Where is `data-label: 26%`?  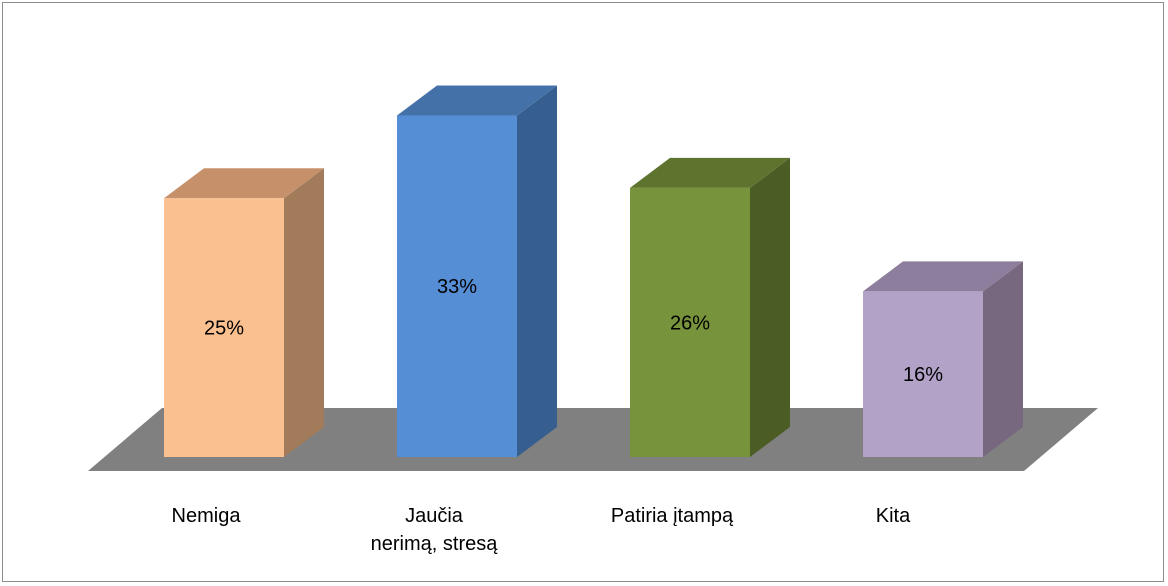 data-label: 26% is located at coordinates (690, 323).